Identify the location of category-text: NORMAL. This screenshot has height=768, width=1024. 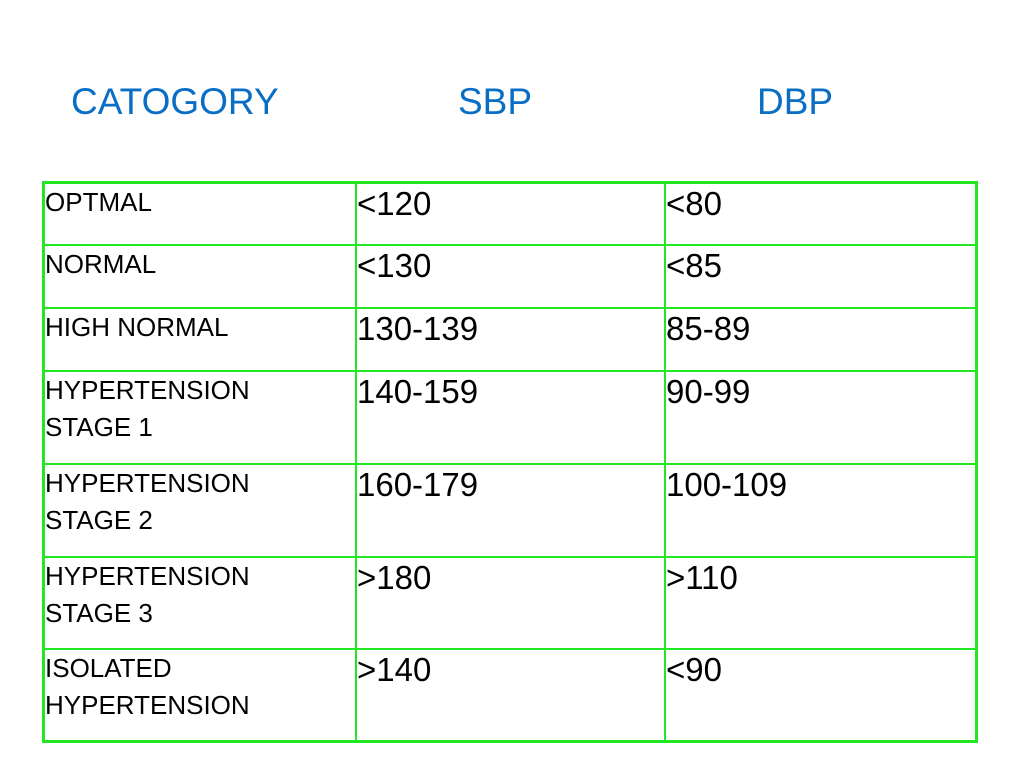
(101, 263).